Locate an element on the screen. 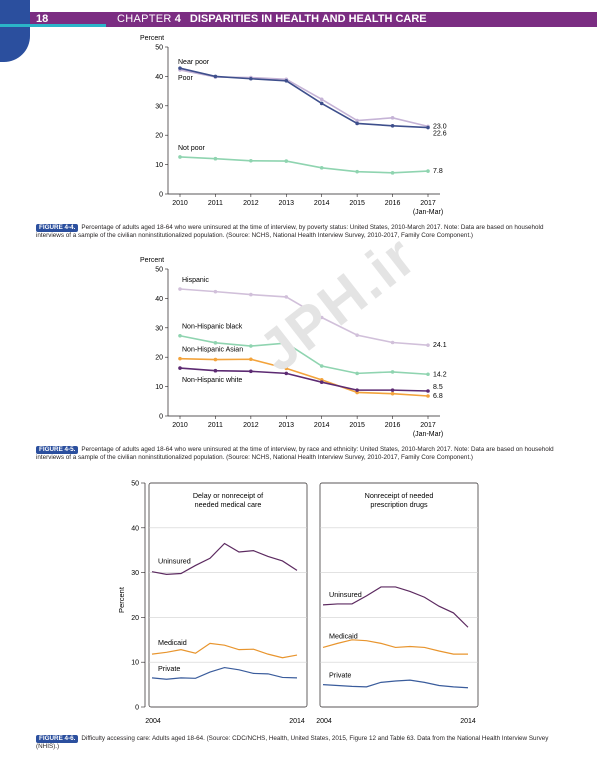  x-tick-label: 2016 is located at coordinates (393, 203).